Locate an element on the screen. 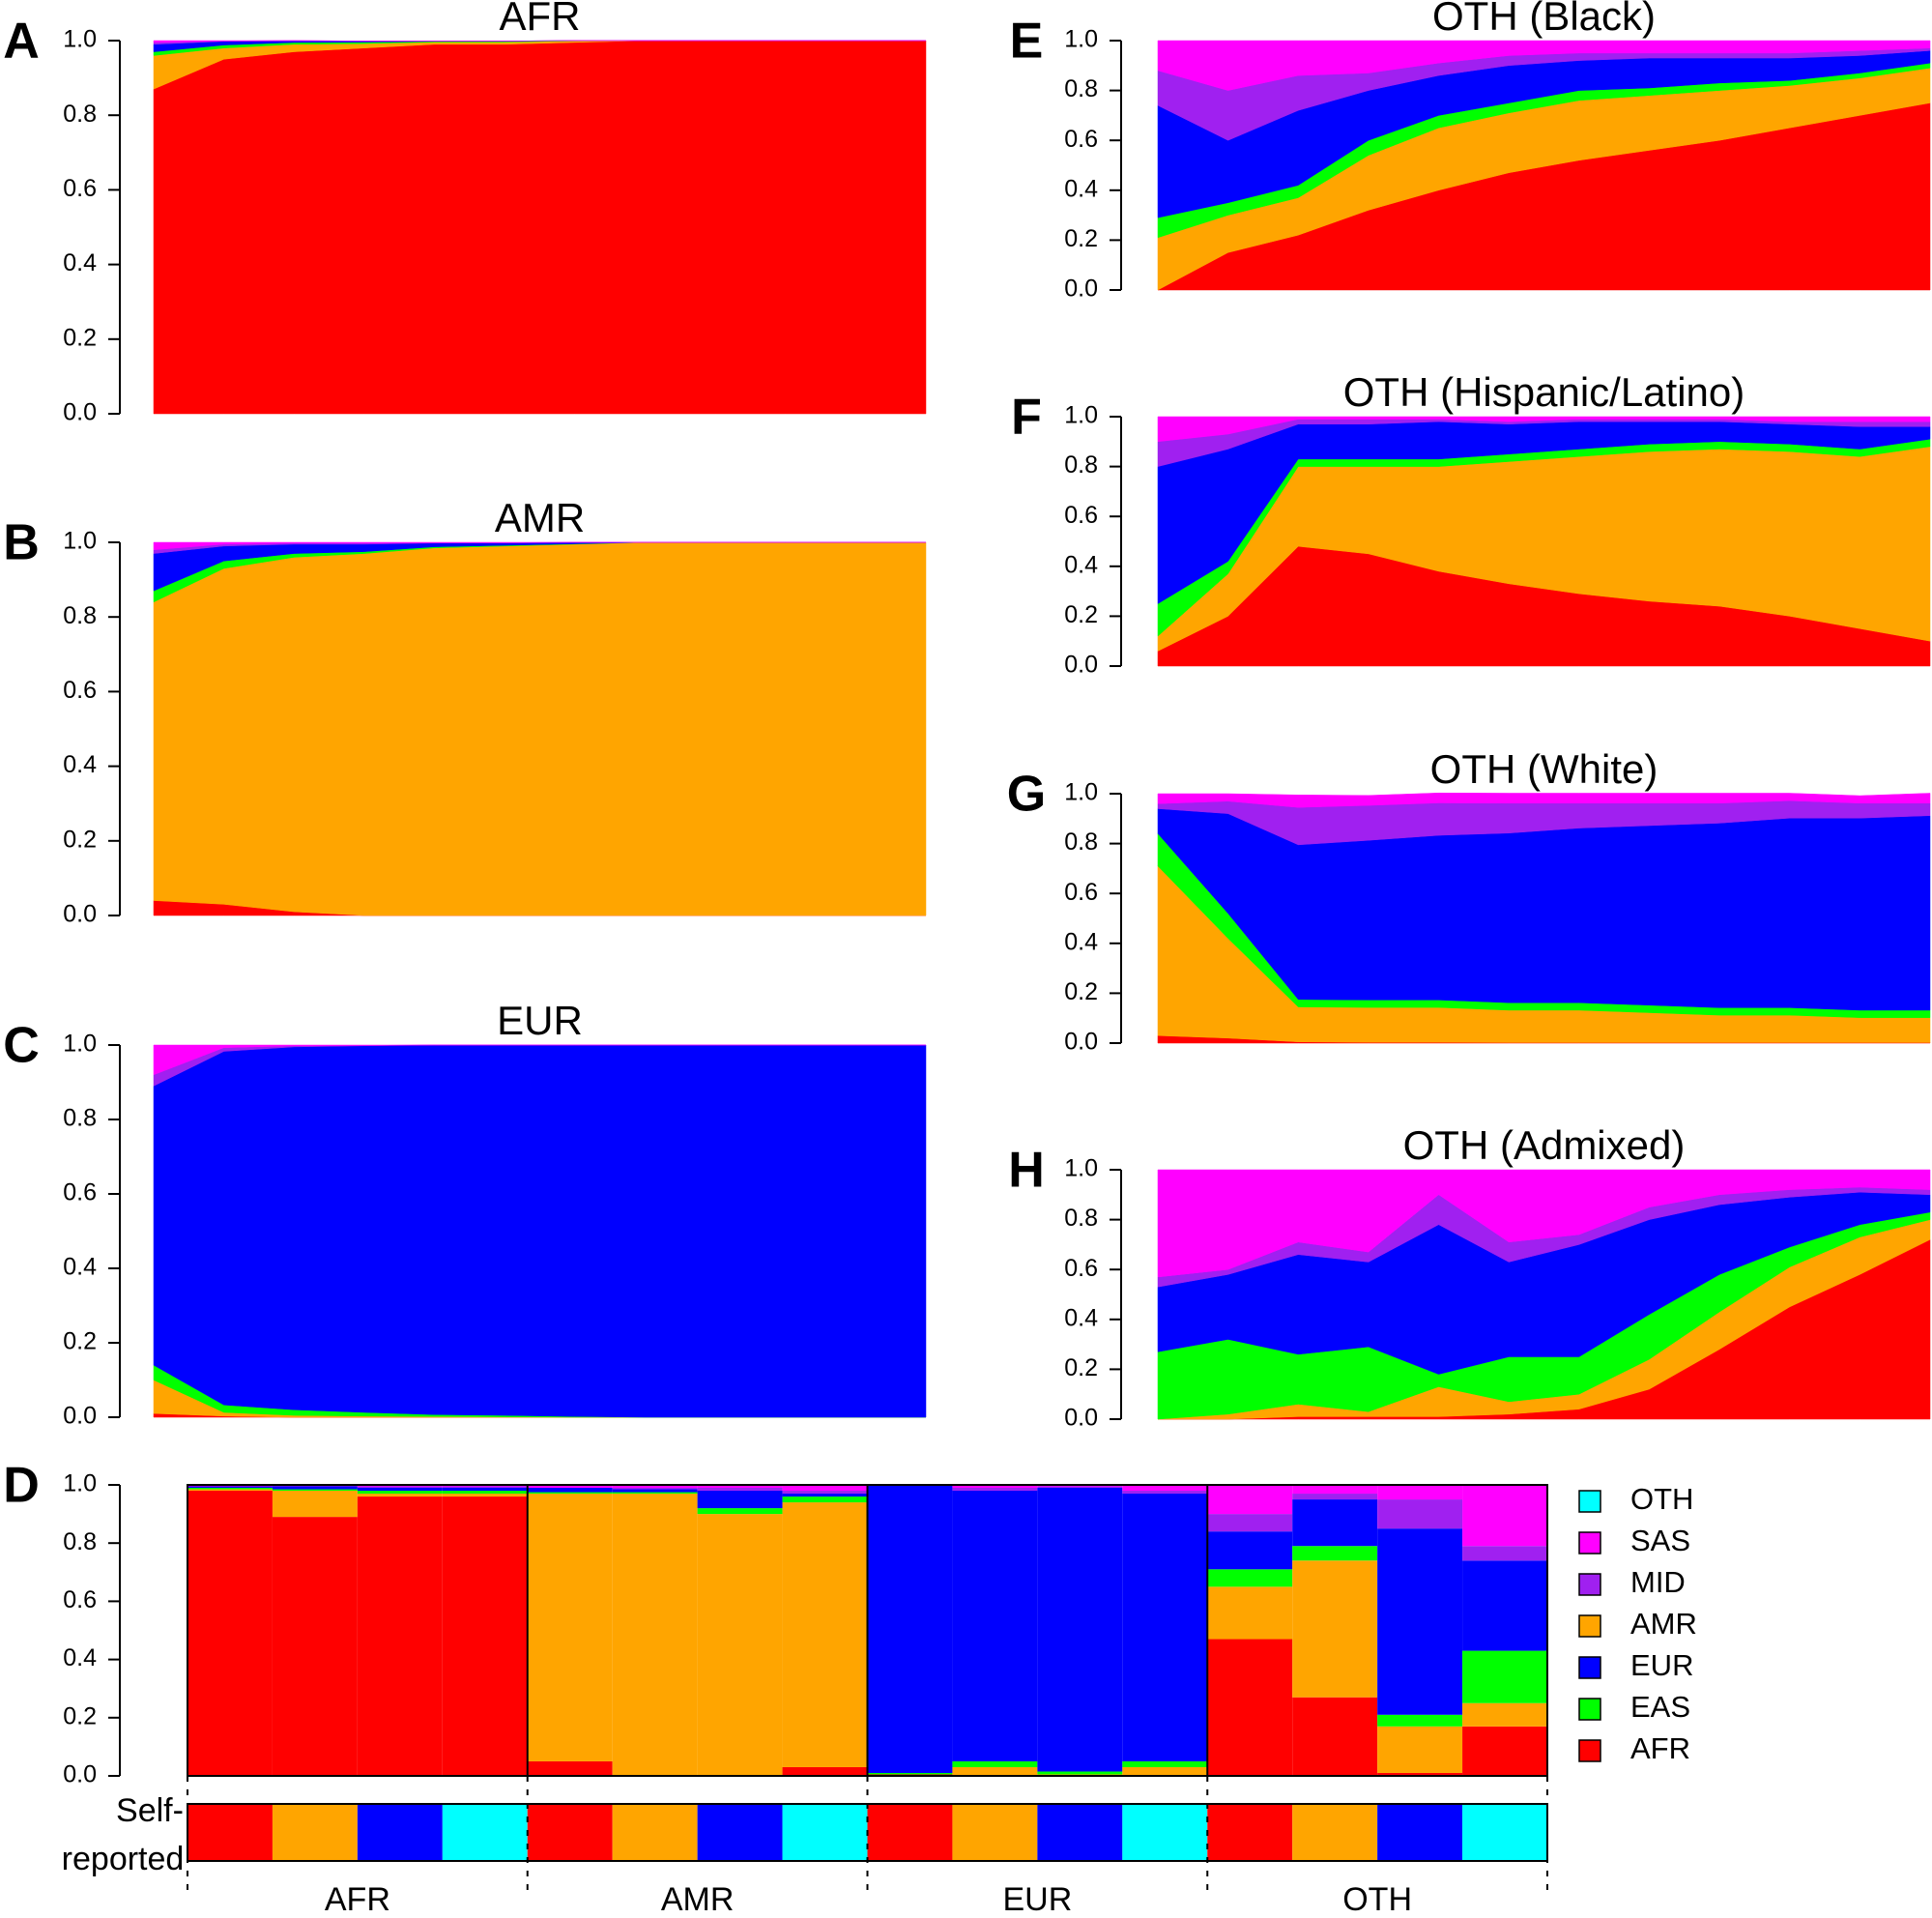 This screenshot has width=1932, height=1918. legend-label: AMR is located at coordinates (1663, 1624).